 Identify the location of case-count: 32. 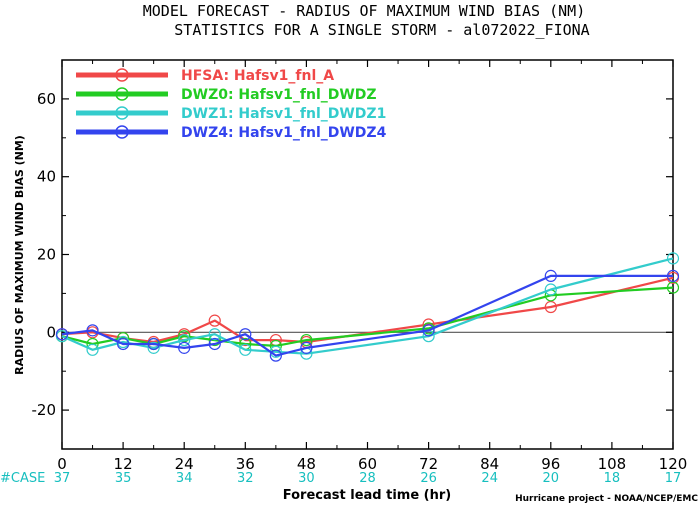
(245, 478).